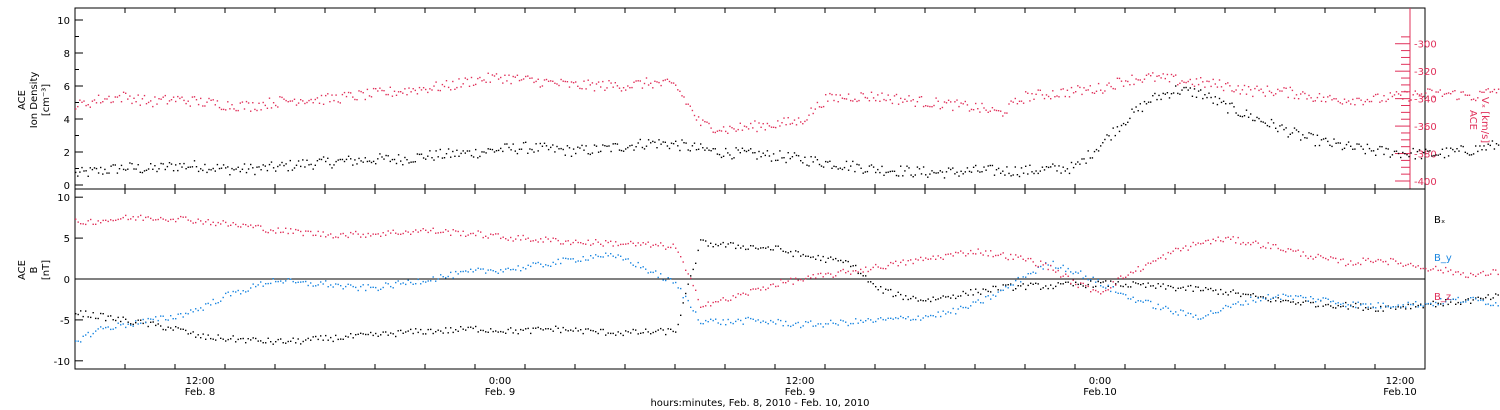 Image resolution: width=1500 pixels, height=410 pixels. Describe the element at coordinates (46, 100) in the screenshot. I see `density-ylabel-line-3: [cm⁻³]` at that location.